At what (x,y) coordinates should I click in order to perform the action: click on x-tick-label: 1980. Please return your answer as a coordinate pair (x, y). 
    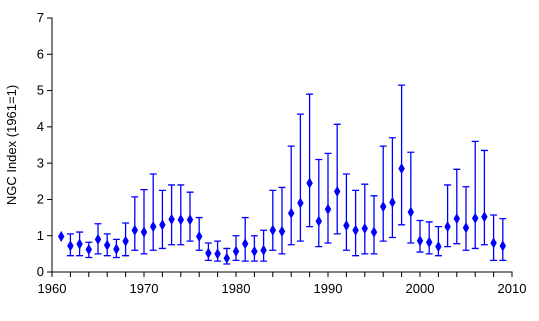
    Looking at the image, I should click on (236, 288).